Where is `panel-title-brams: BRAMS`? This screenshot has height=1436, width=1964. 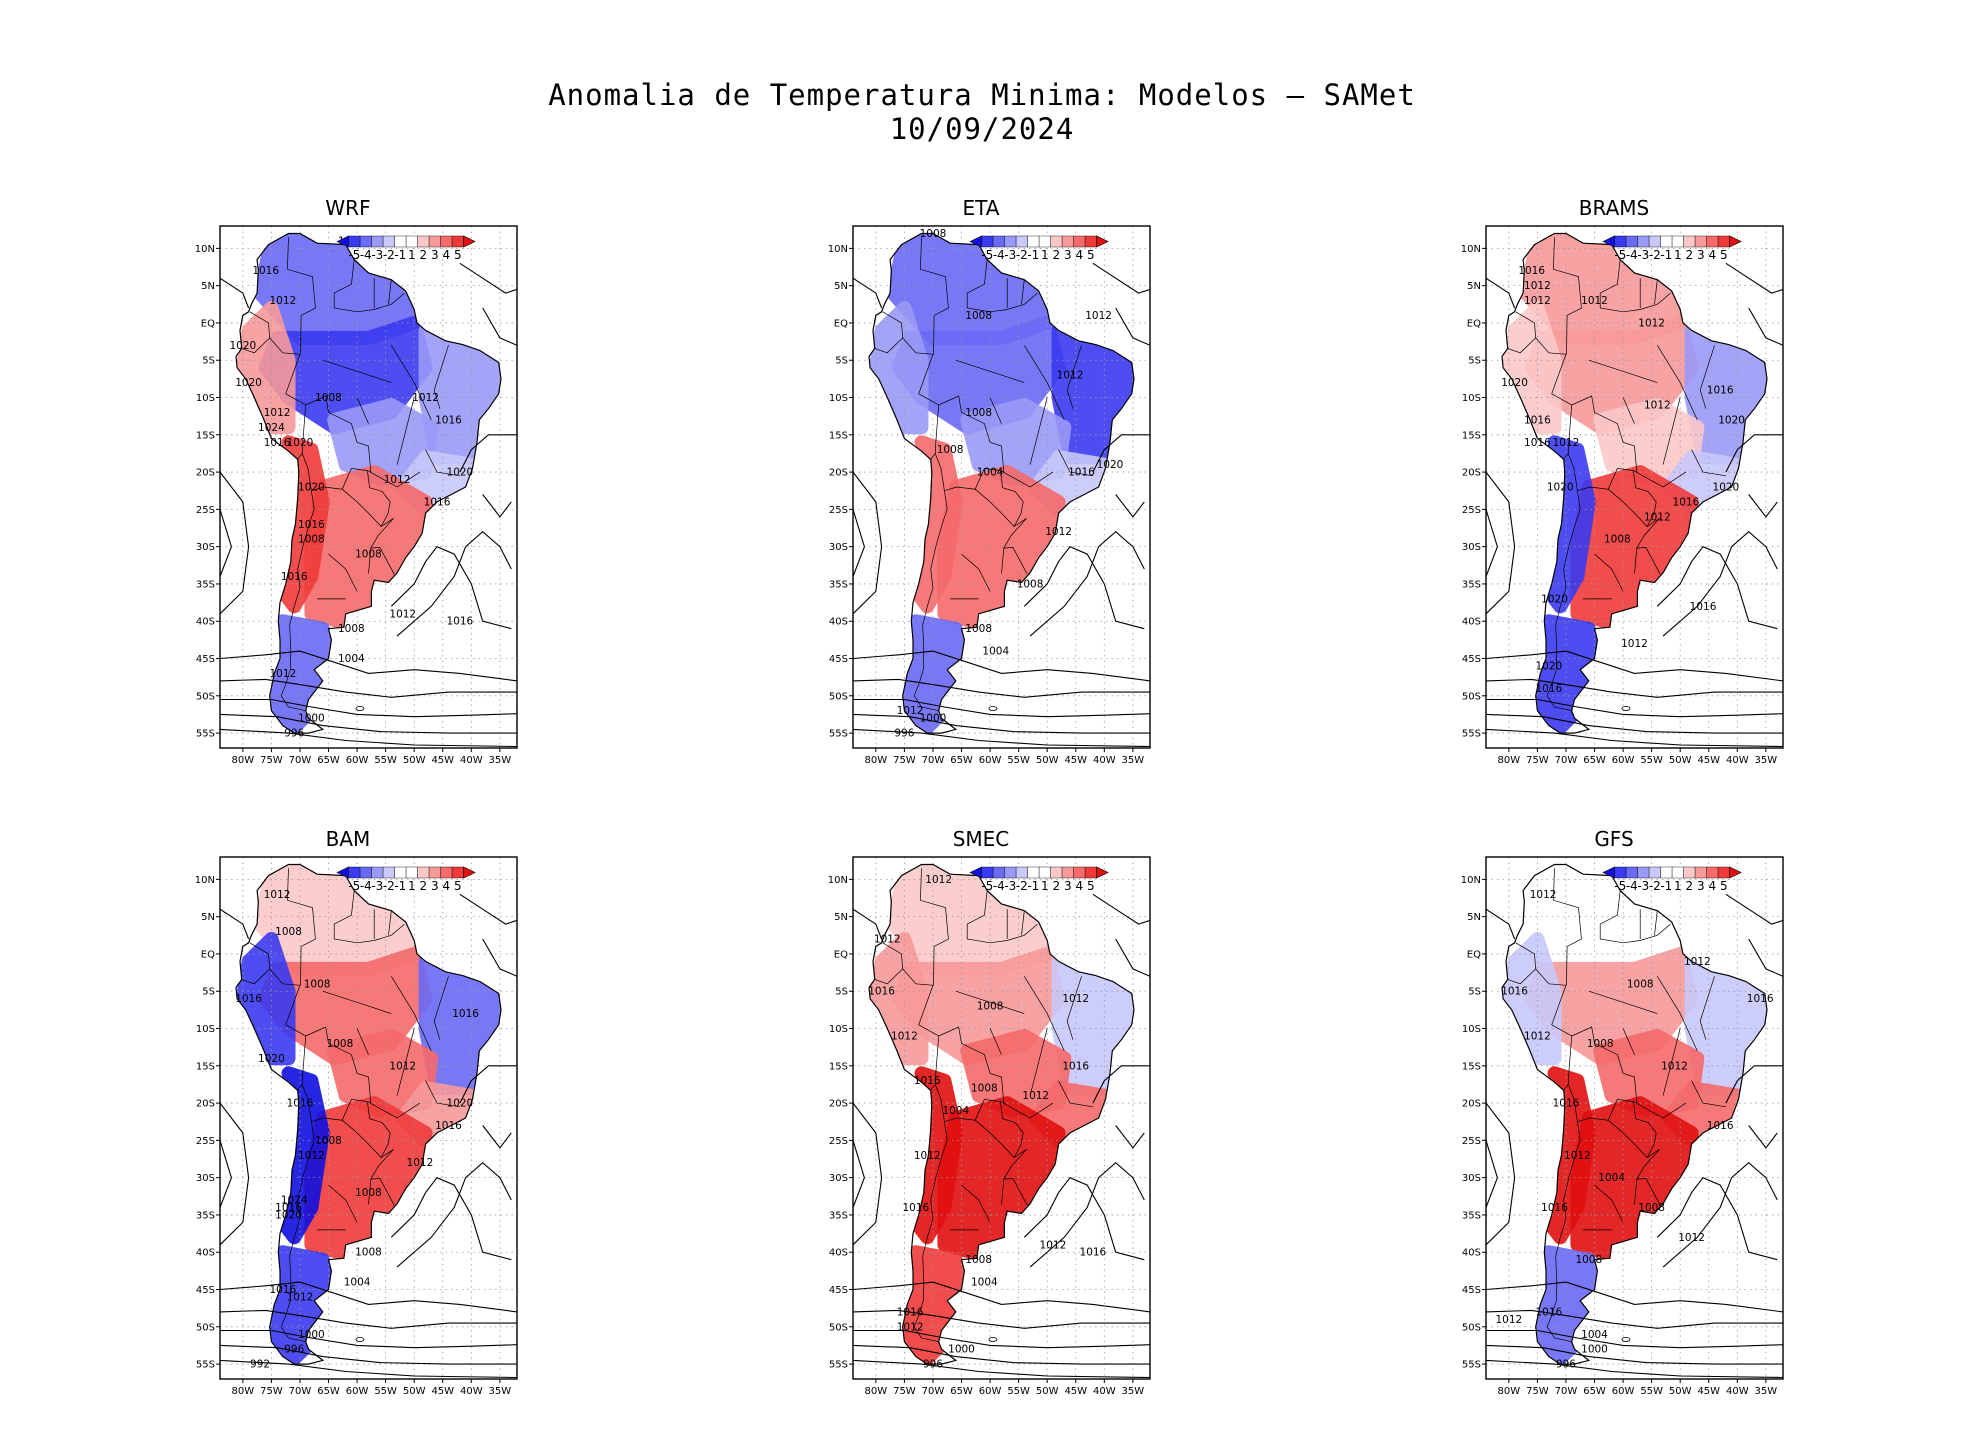
panel-title-brams: BRAMS is located at coordinates (1614, 208).